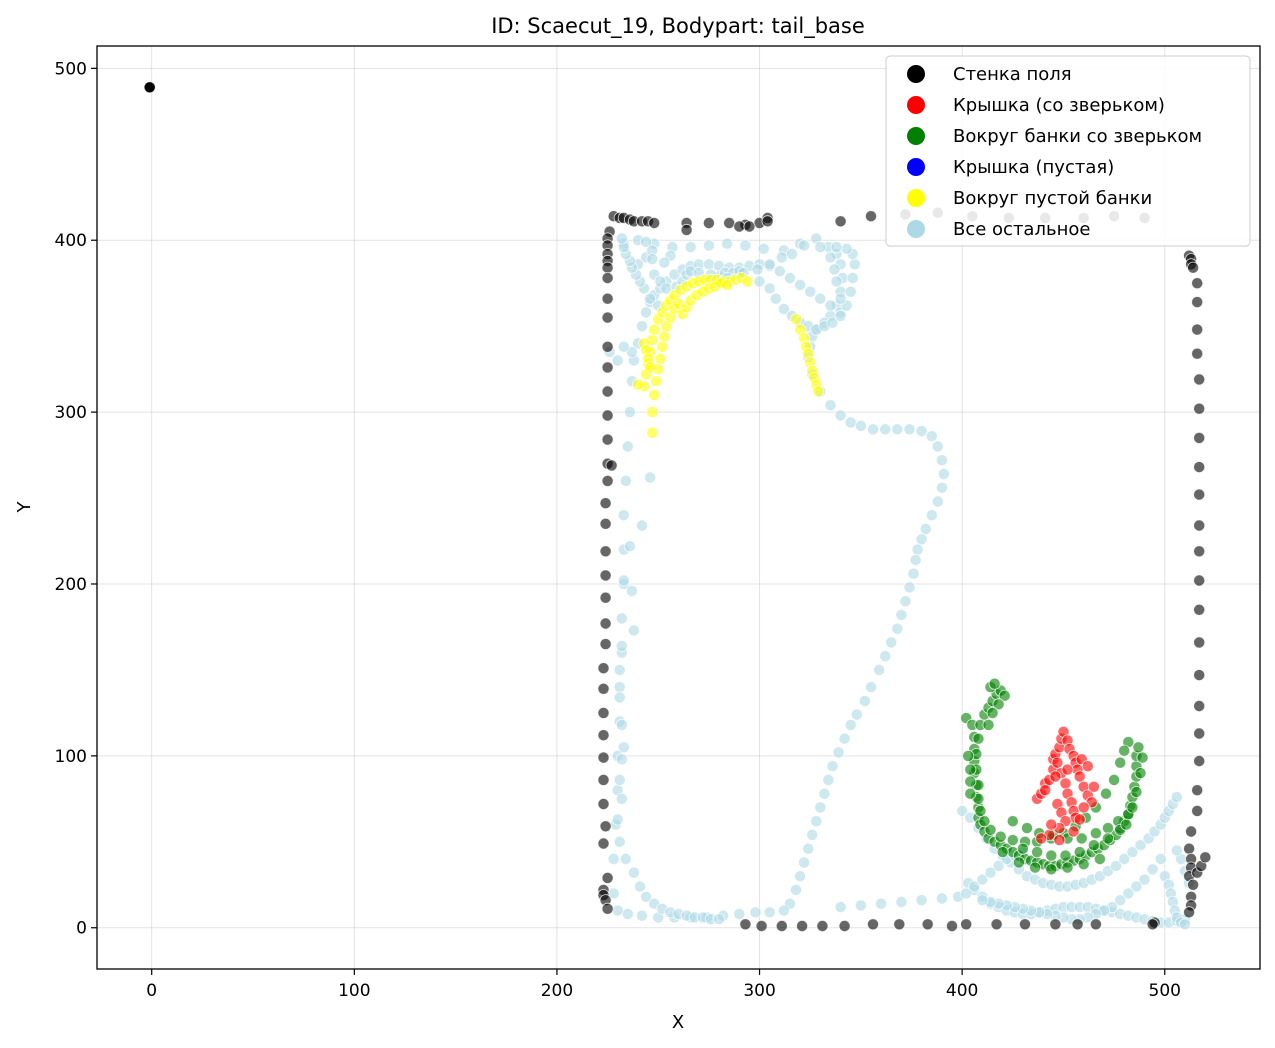  Describe the element at coordinates (71, 241) in the screenshot. I see `y-tick-label: 400` at that location.